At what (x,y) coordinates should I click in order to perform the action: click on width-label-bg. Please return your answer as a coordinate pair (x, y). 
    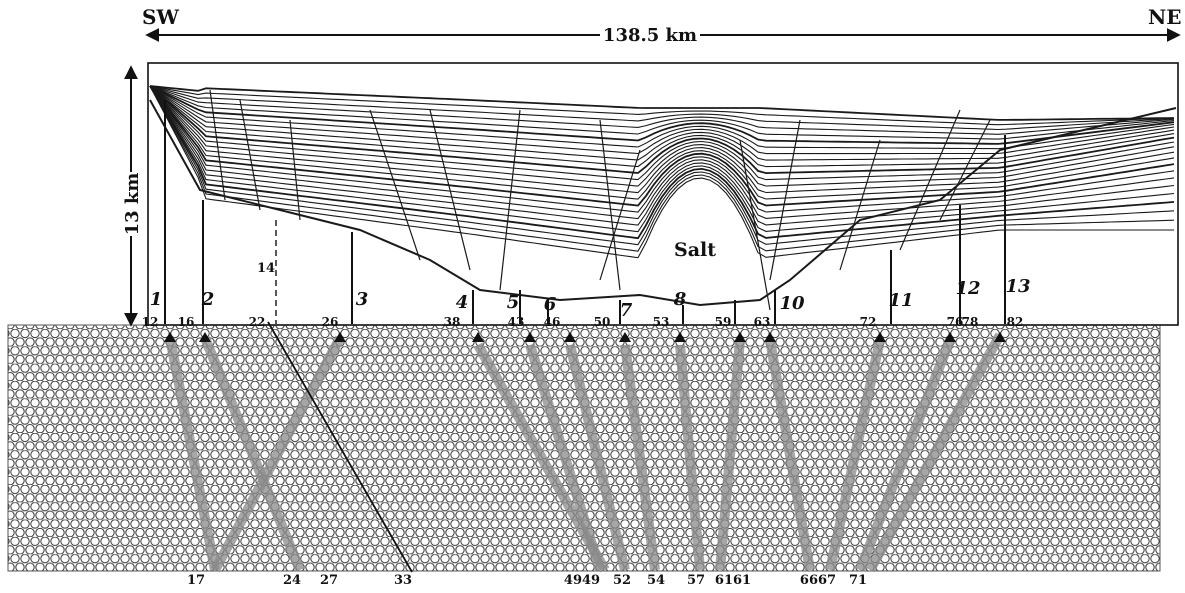
    Looking at the image, I should click on (650, 35).